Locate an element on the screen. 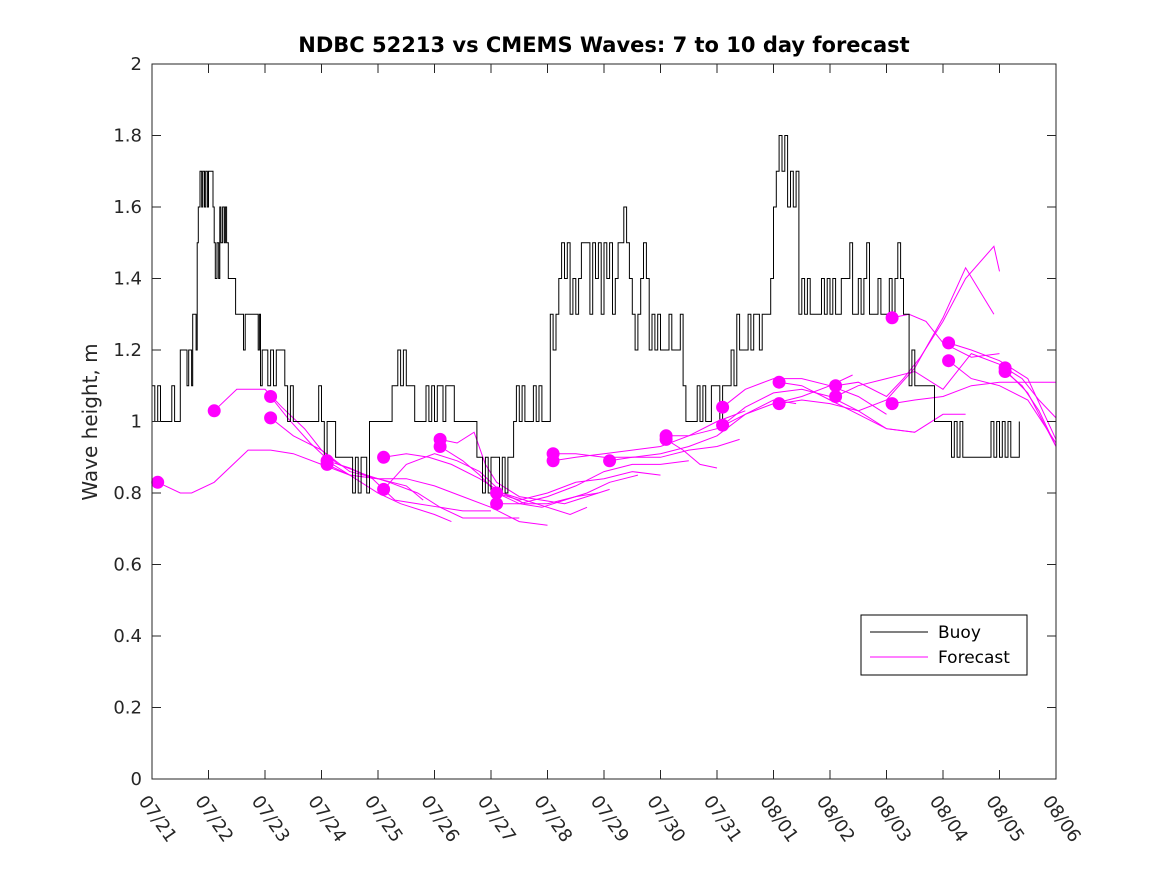 The width and height of the screenshot is (1167, 875). y-axis-label: Wave height, m is located at coordinates (90, 421).